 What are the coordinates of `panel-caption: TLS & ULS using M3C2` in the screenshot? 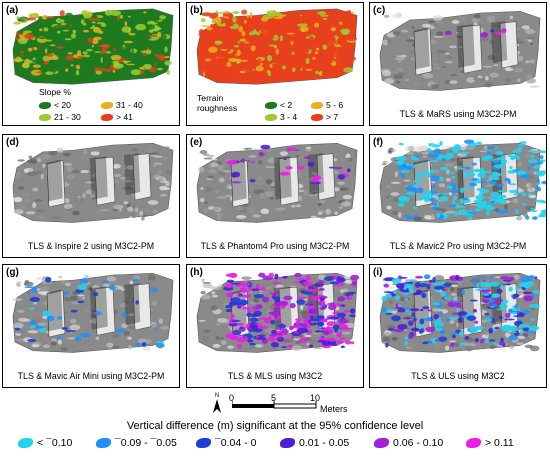 It's located at (458, 376).